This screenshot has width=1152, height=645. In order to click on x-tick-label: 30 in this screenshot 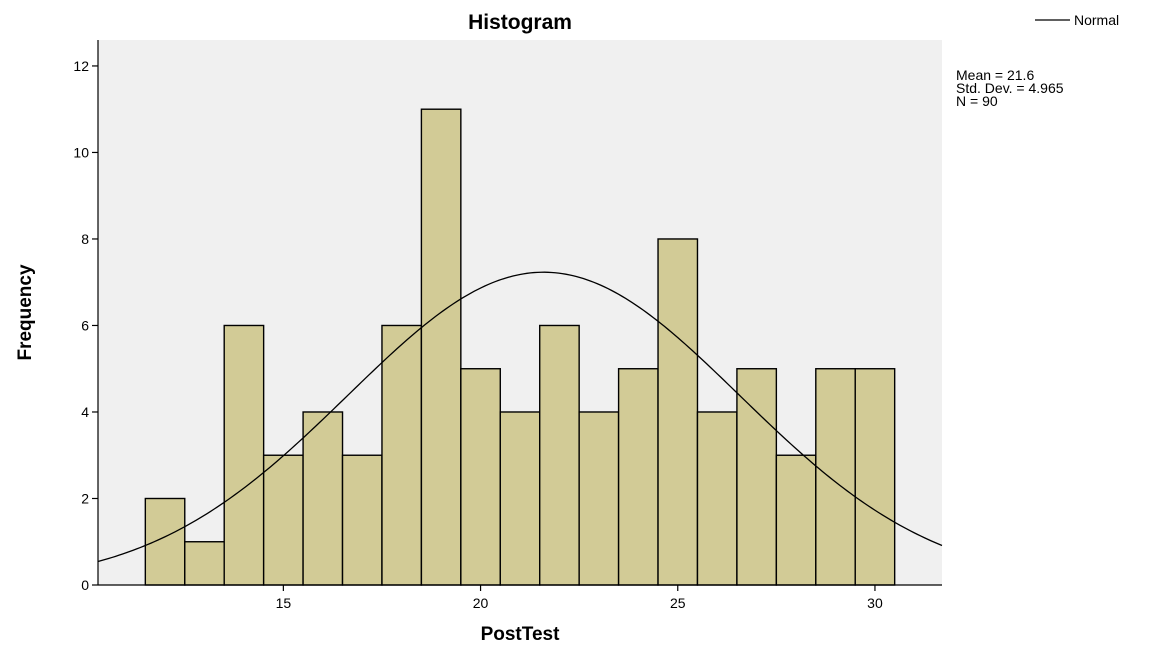, I will do `click(875, 603)`.